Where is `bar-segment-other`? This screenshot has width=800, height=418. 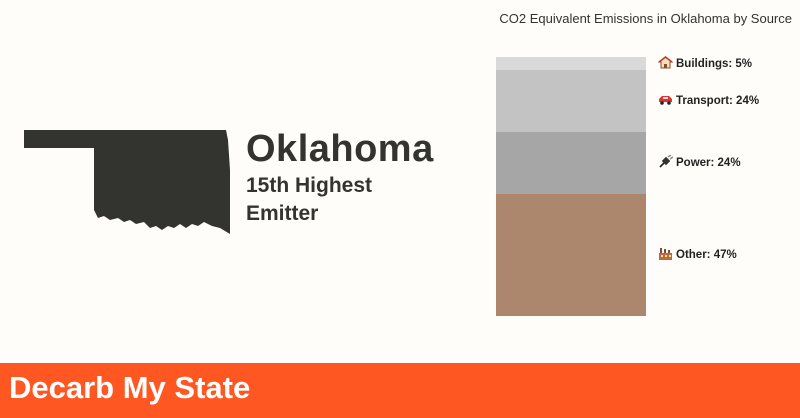
bar-segment-other is located at coordinates (571, 255).